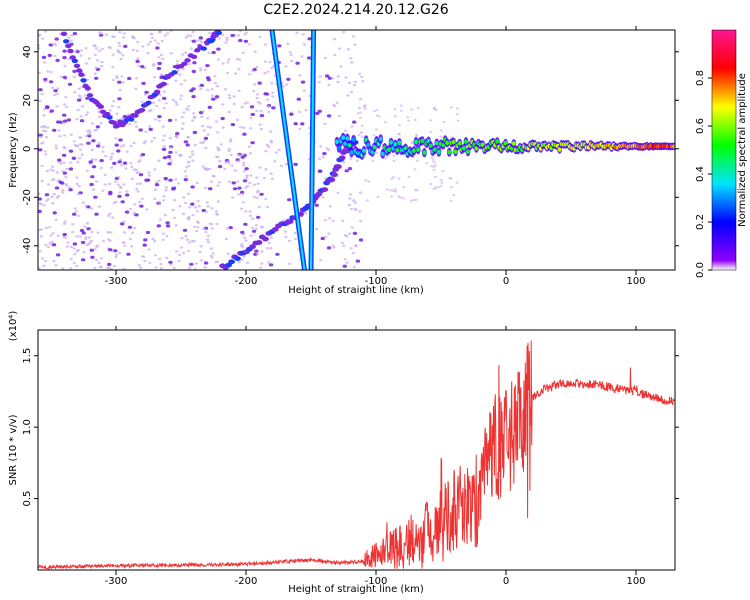  Describe the element at coordinates (700, 78) in the screenshot. I see `colorbar-tick-label: 0.8` at that location.